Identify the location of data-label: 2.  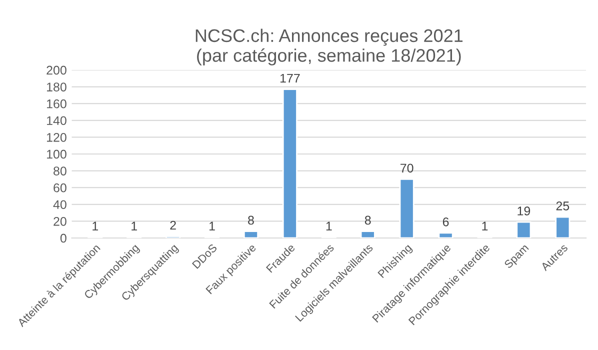
(173, 225).